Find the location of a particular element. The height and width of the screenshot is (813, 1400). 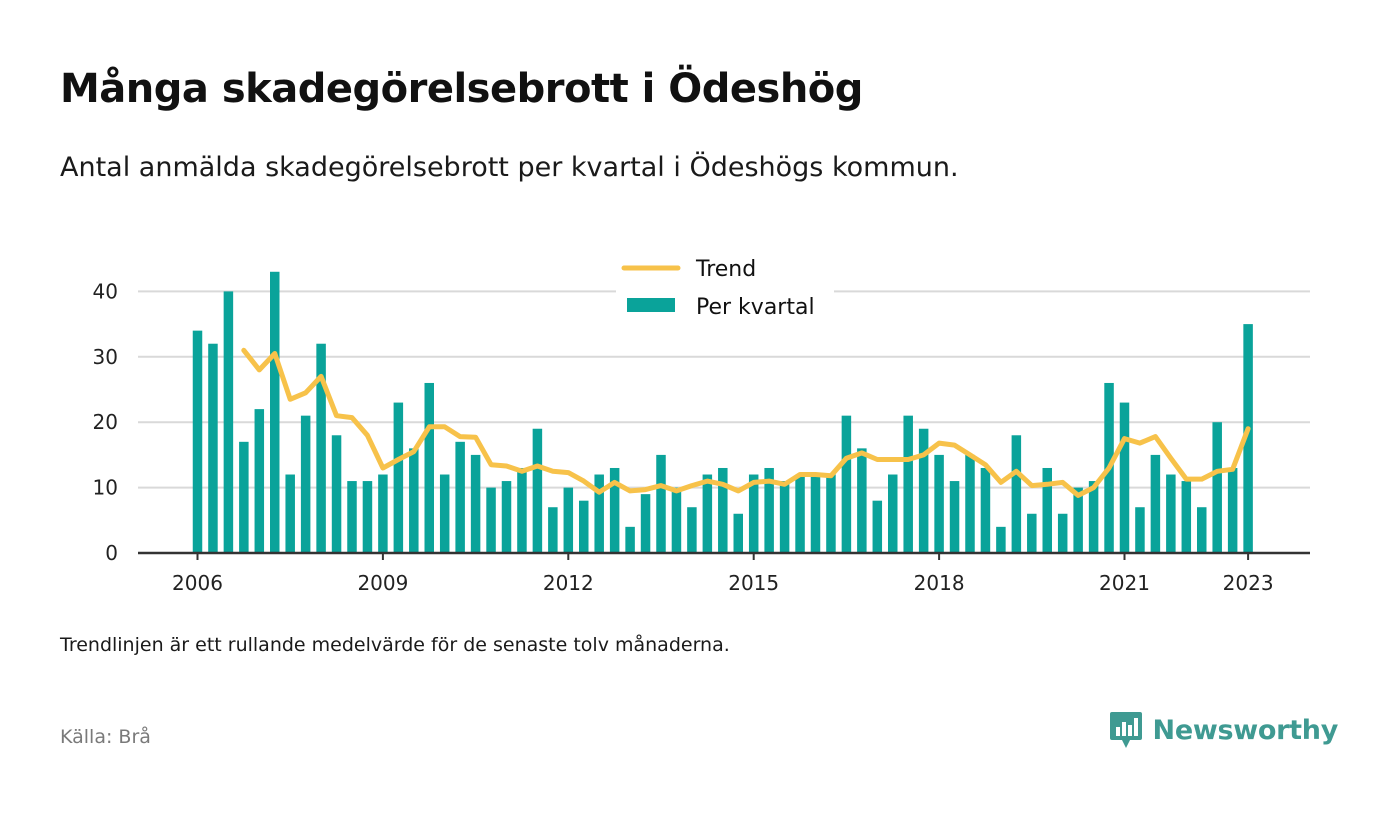

x-tick-label: 2018 is located at coordinates (939, 583).